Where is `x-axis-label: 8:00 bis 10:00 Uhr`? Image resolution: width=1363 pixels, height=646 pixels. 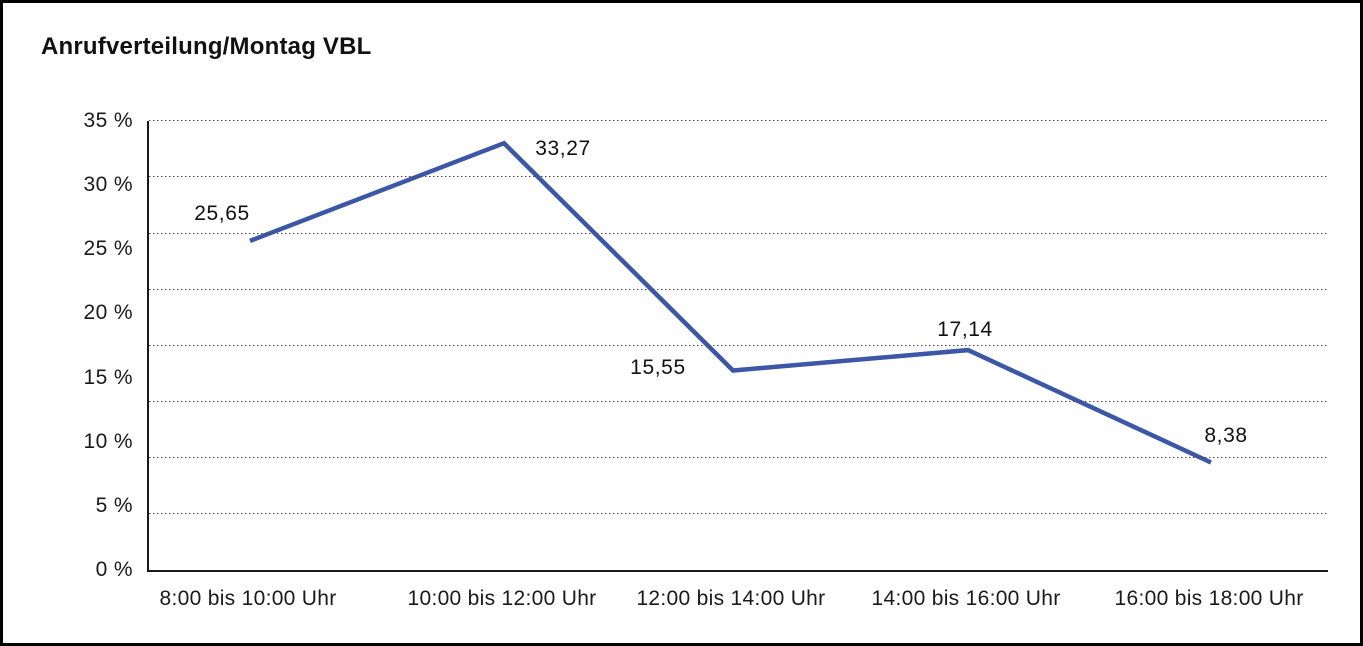 x-axis-label: 8:00 bis 10:00 Uhr is located at coordinates (248, 598).